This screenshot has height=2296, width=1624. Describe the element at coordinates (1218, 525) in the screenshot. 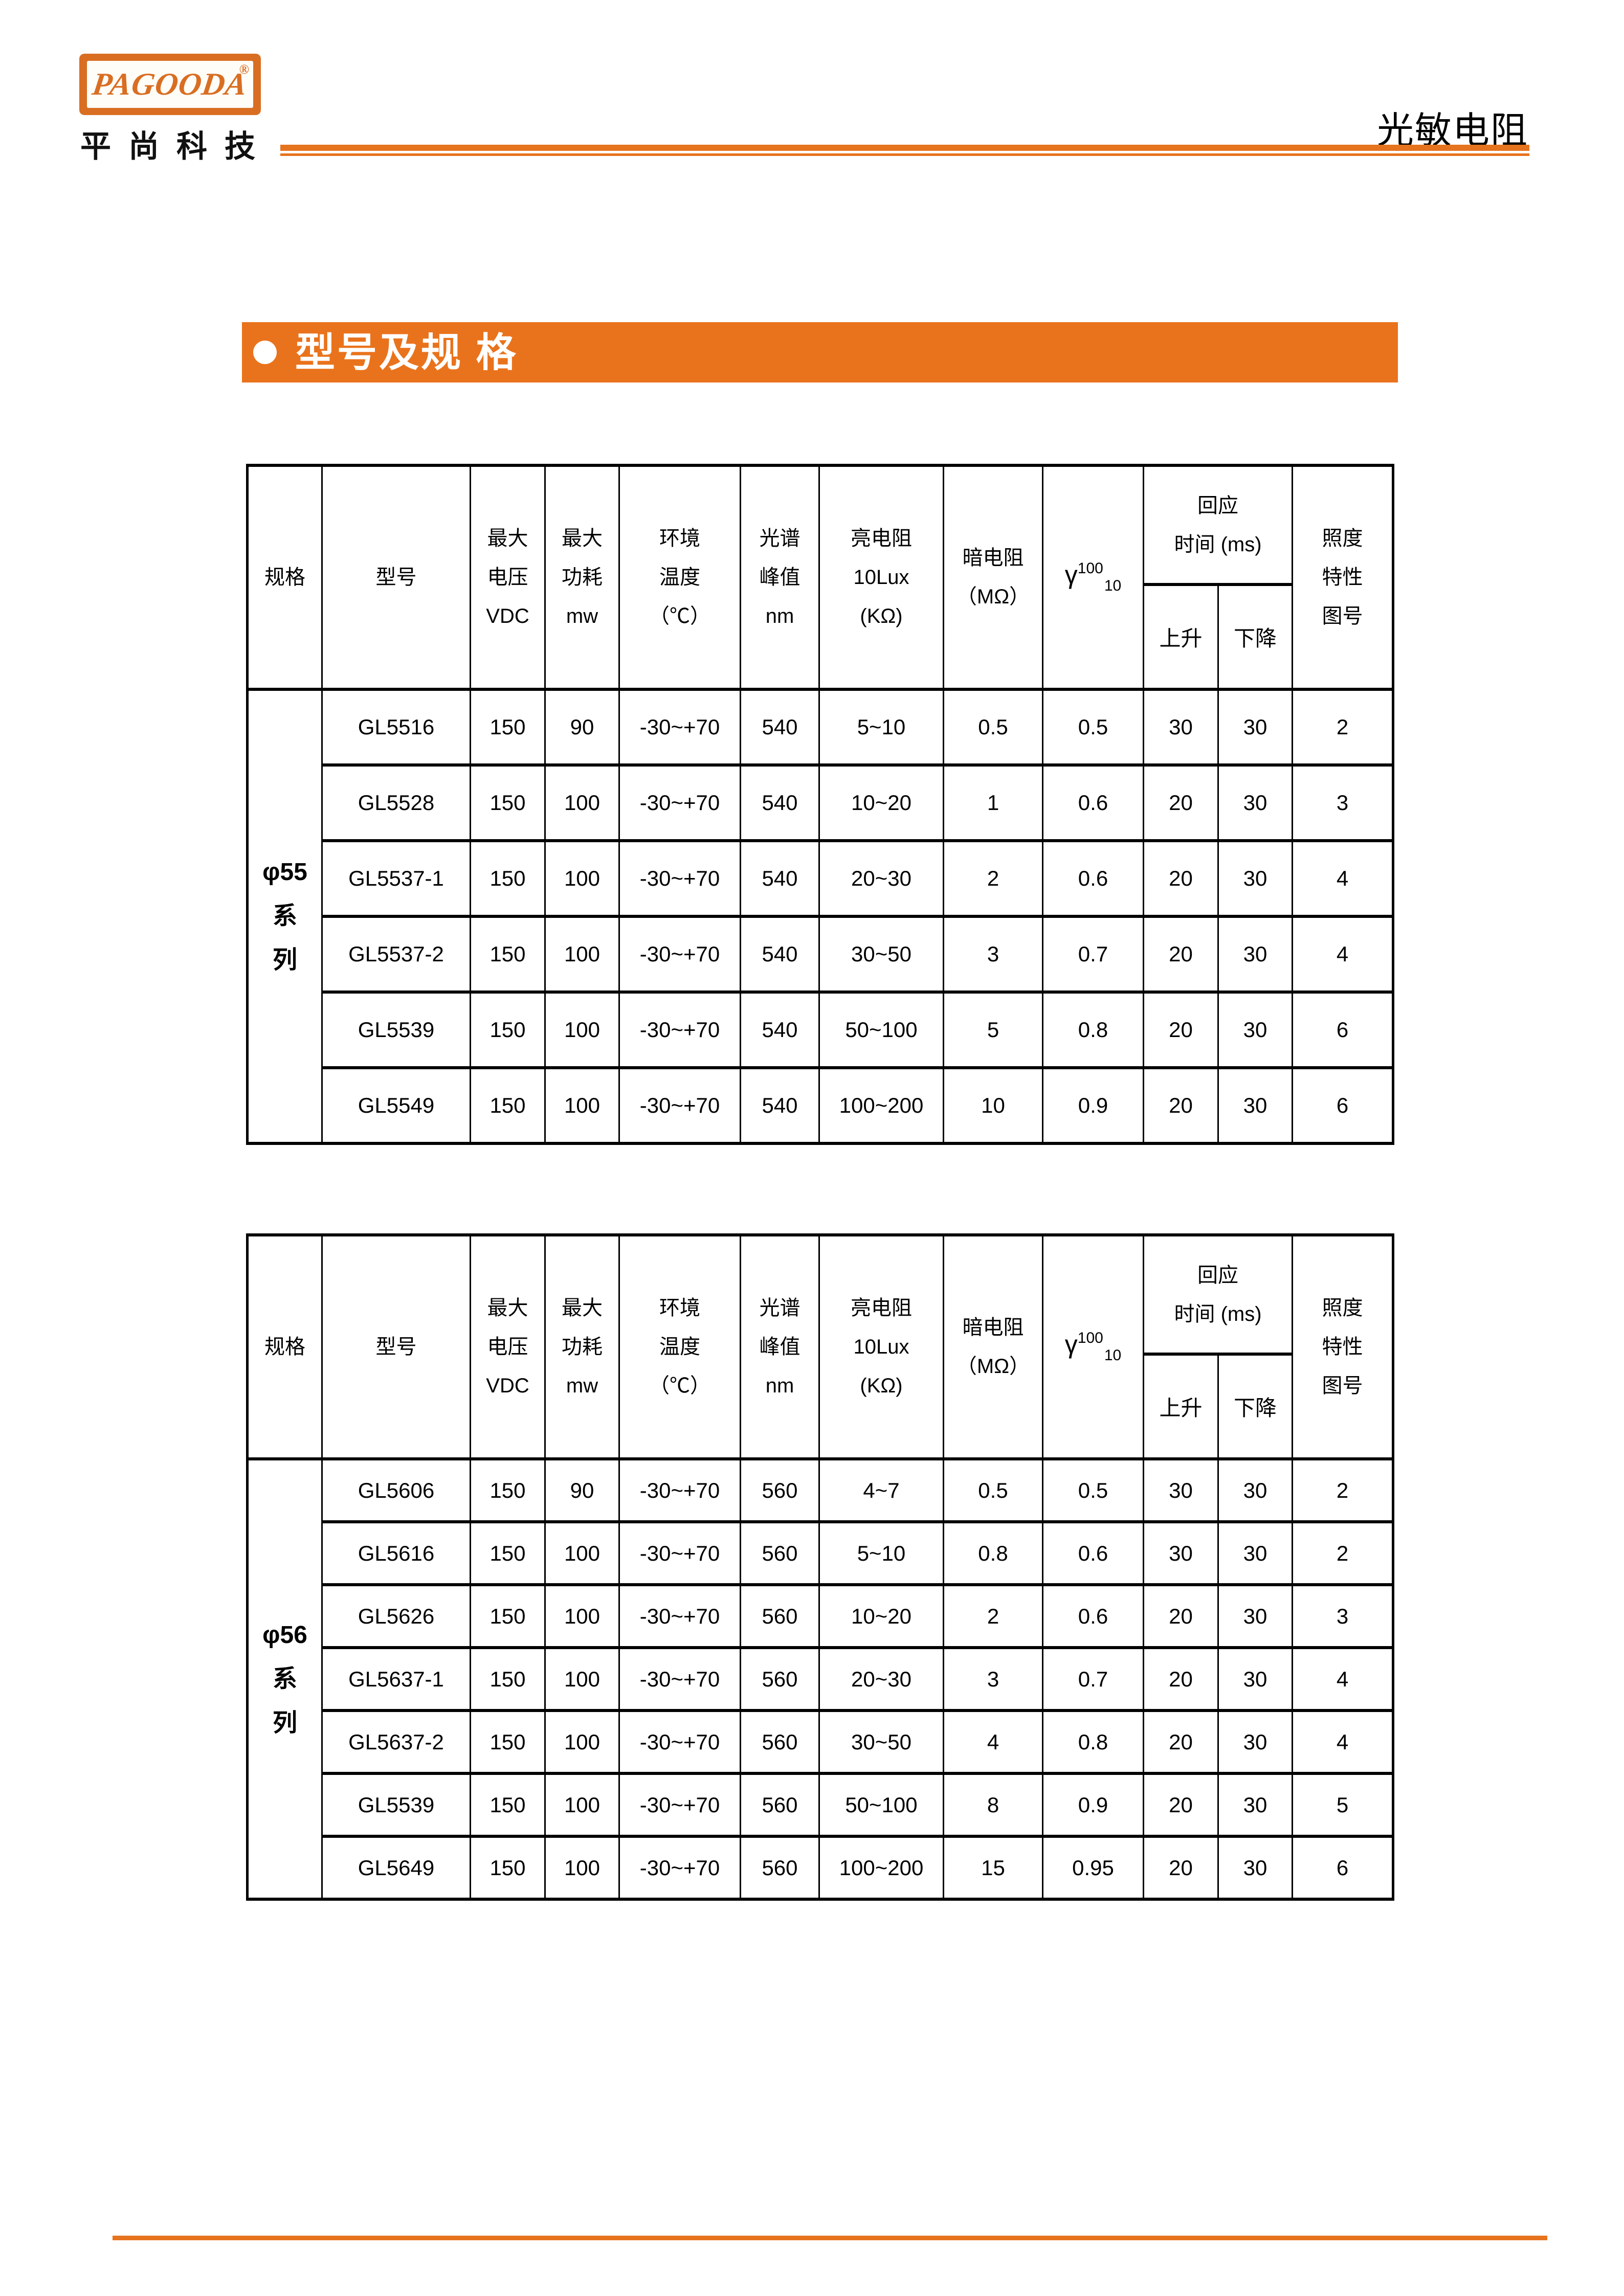

I see `col-header-response-time: 回应 时间 (ms)` at that location.